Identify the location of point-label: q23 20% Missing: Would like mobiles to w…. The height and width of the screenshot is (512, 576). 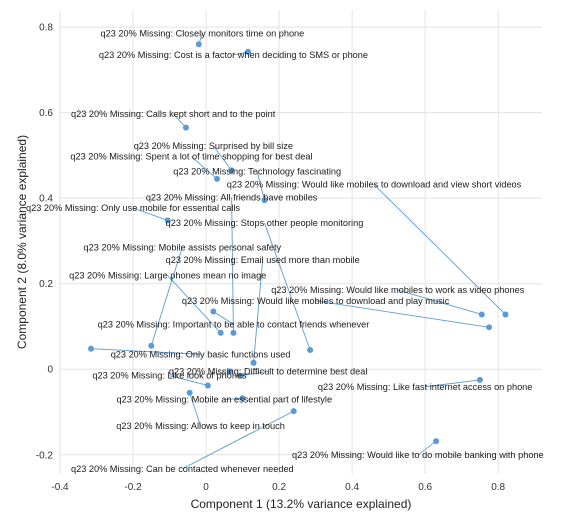
(398, 290).